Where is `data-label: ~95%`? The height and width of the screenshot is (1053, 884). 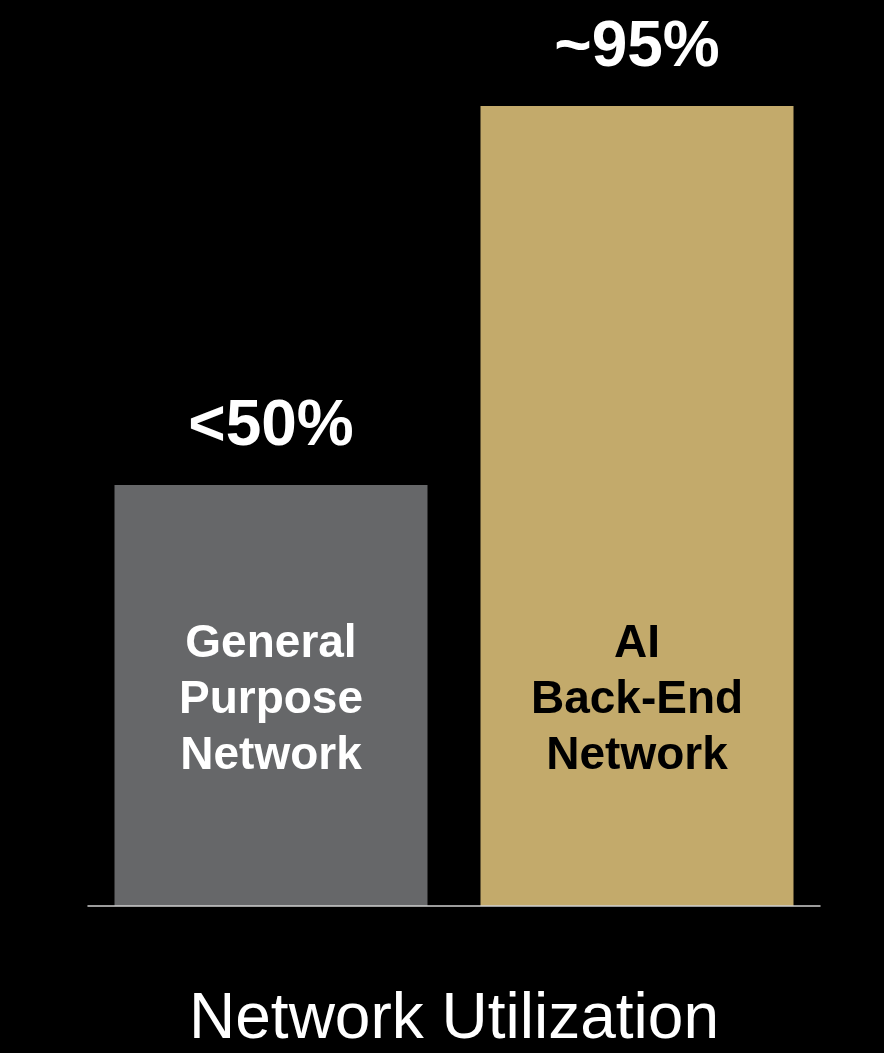
data-label: ~95% is located at coordinates (637, 44).